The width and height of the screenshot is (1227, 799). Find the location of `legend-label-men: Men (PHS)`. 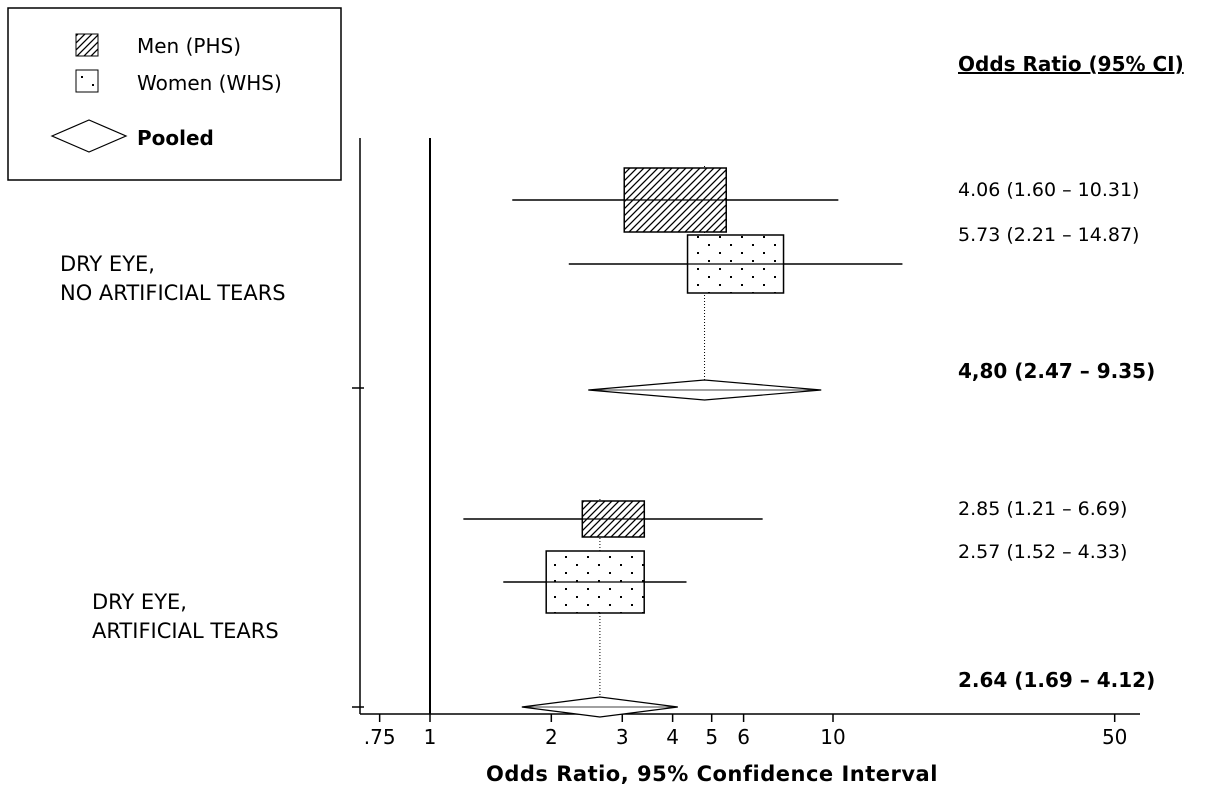

legend-label-men: Men (PHS) is located at coordinates (189, 46).